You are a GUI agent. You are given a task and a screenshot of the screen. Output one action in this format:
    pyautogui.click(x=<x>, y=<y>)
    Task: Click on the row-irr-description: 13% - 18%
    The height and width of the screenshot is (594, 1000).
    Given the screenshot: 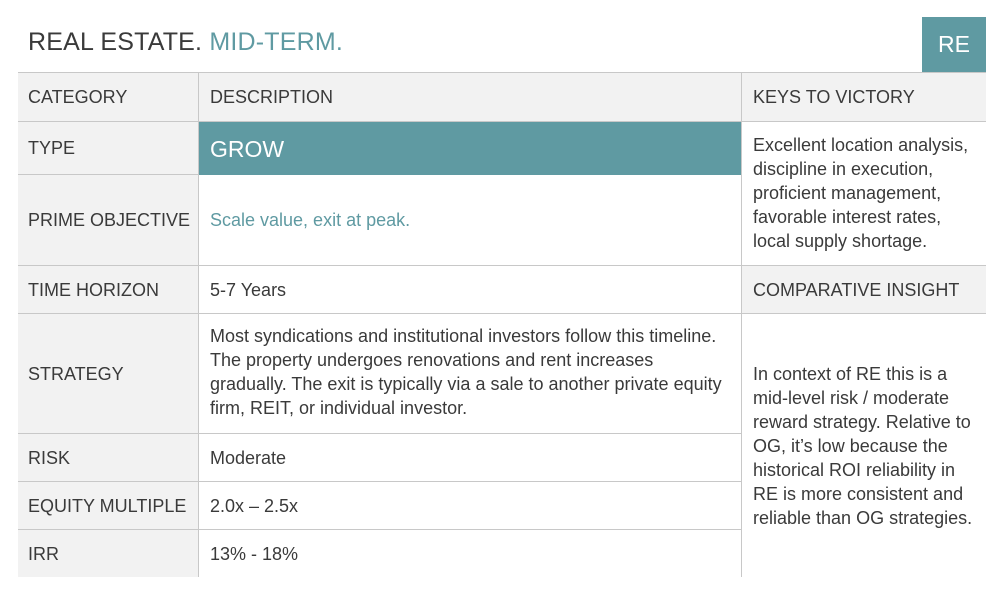 What is the action you would take?
    pyautogui.click(x=254, y=553)
    